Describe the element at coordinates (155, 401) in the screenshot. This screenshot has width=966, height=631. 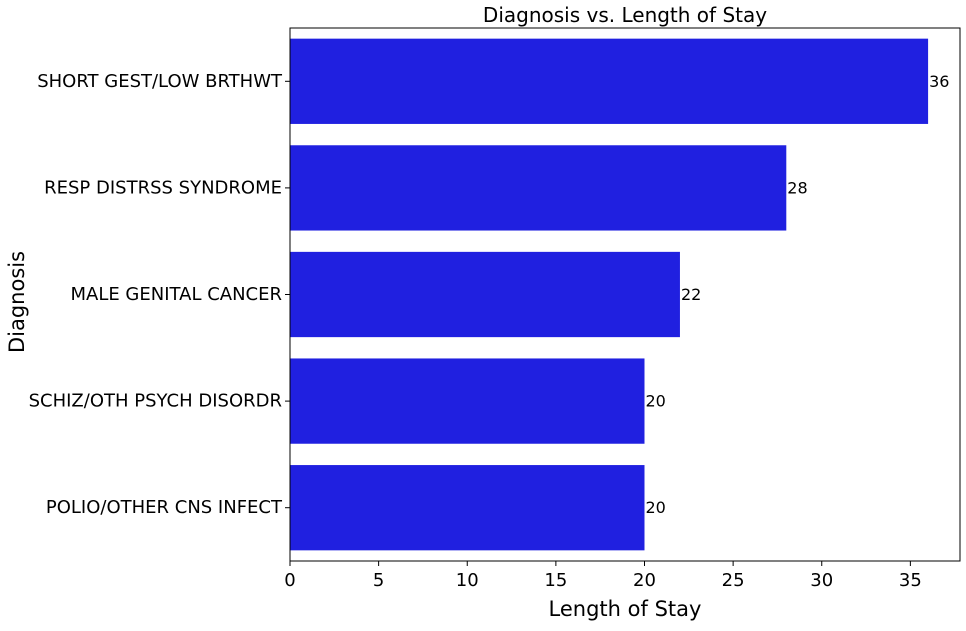
I see `category-label: SCHIZ/OTH PSYCH DISORDR` at that location.